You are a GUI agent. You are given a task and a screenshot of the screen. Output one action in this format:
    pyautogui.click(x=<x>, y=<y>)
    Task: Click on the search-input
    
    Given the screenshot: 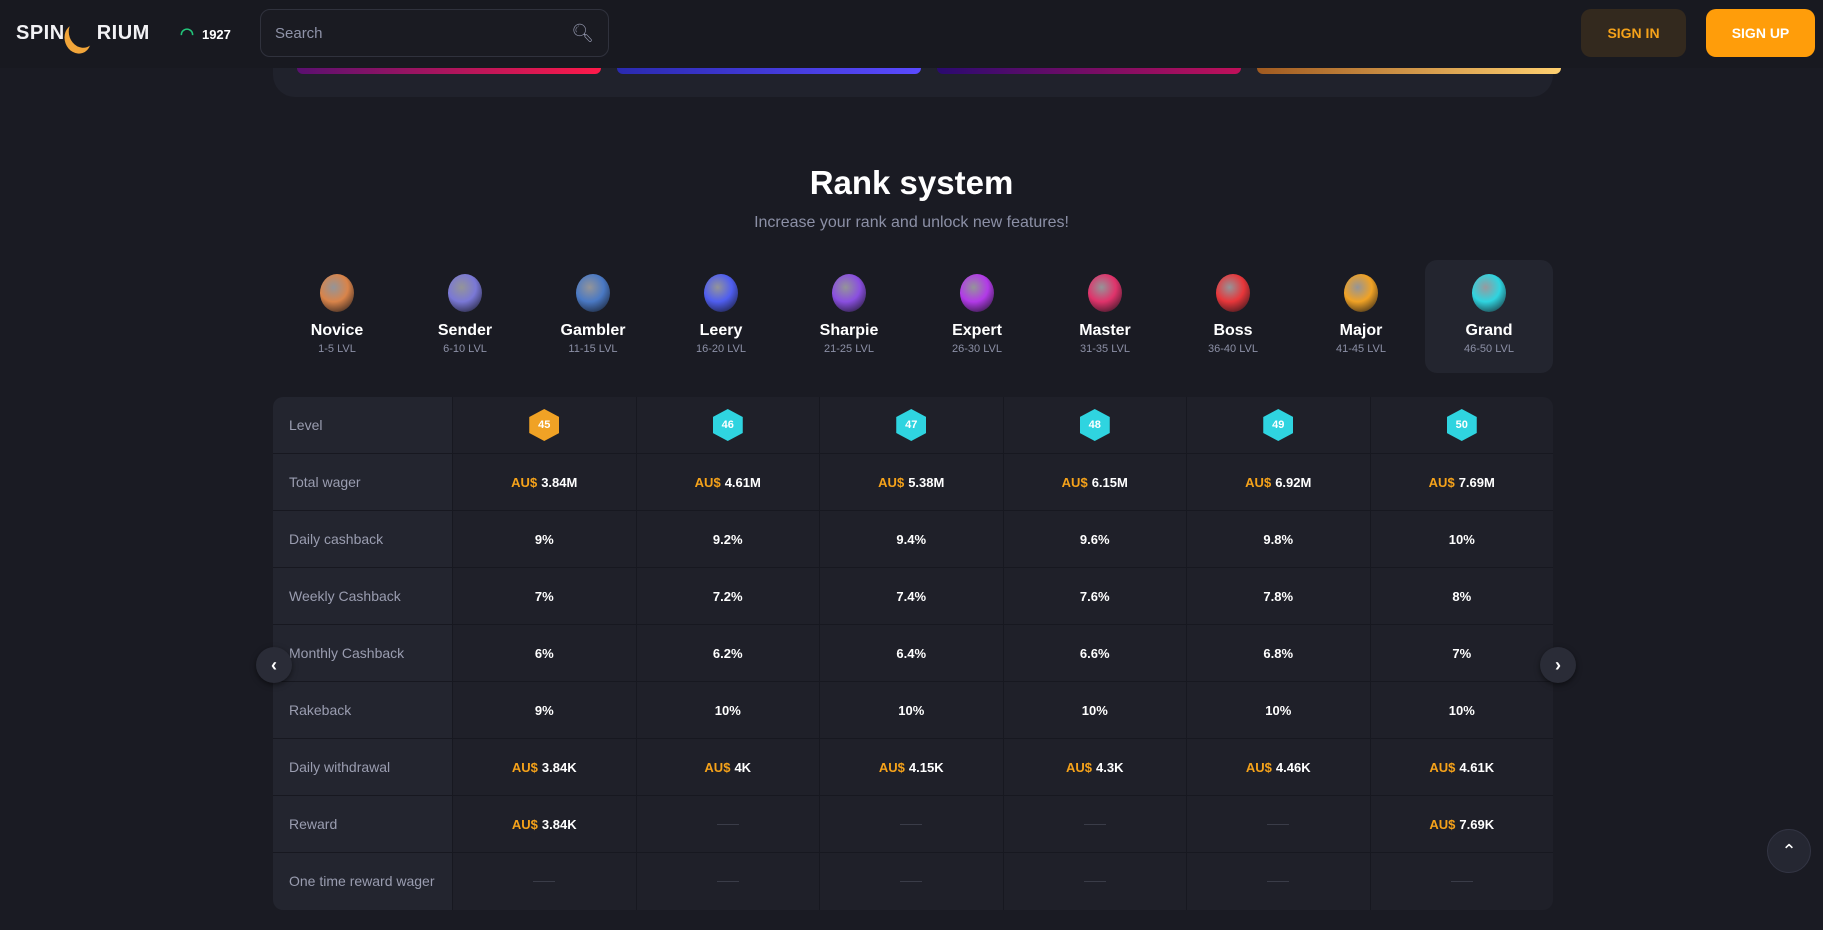 What is the action you would take?
    pyautogui.click(x=423, y=33)
    